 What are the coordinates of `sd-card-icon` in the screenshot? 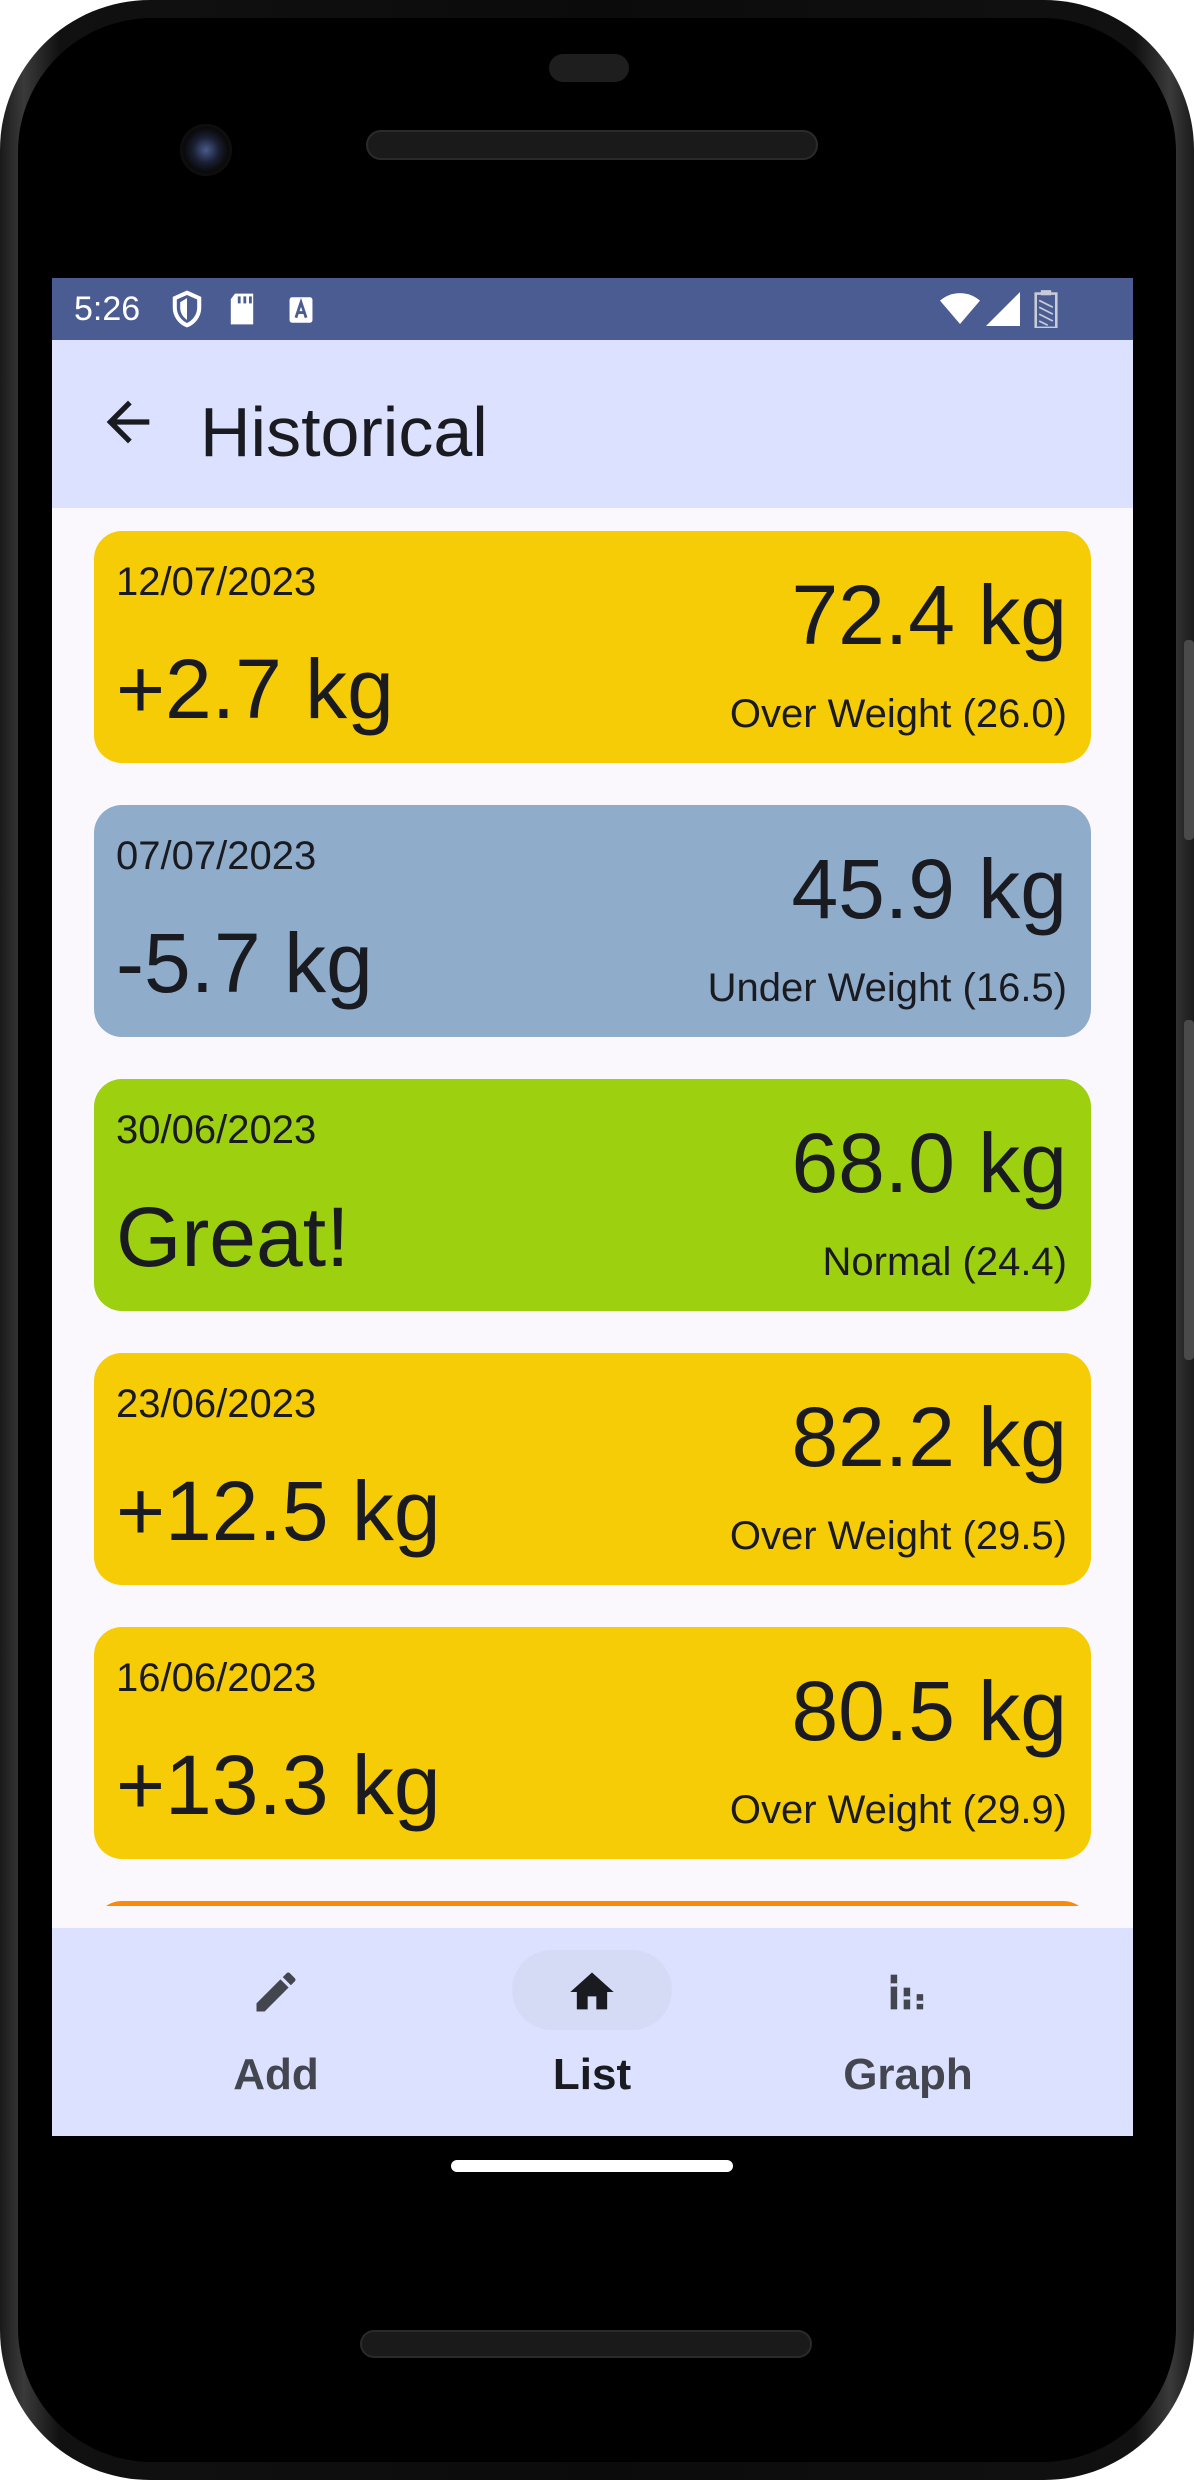 It's located at (242, 309).